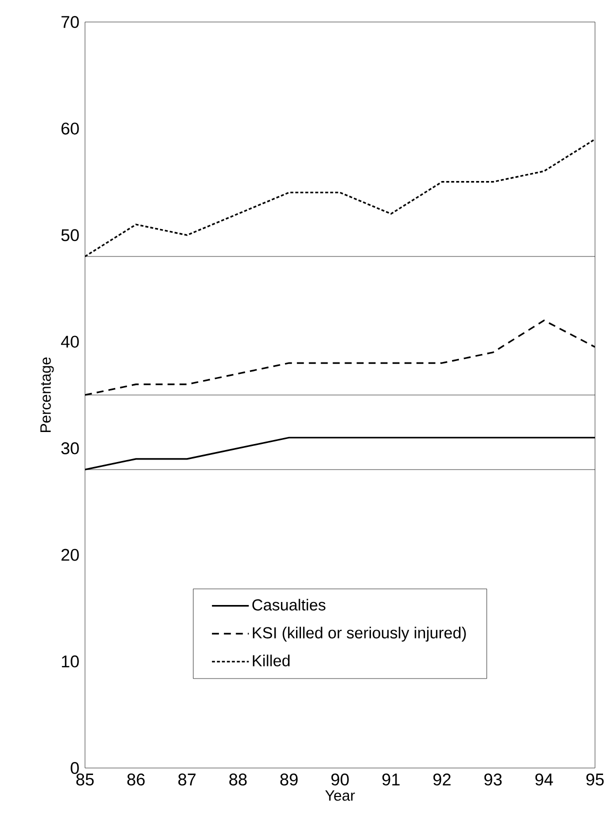 The width and height of the screenshot is (605, 814). Describe the element at coordinates (442, 780) in the screenshot. I see `x-tick-label: 92` at that location.